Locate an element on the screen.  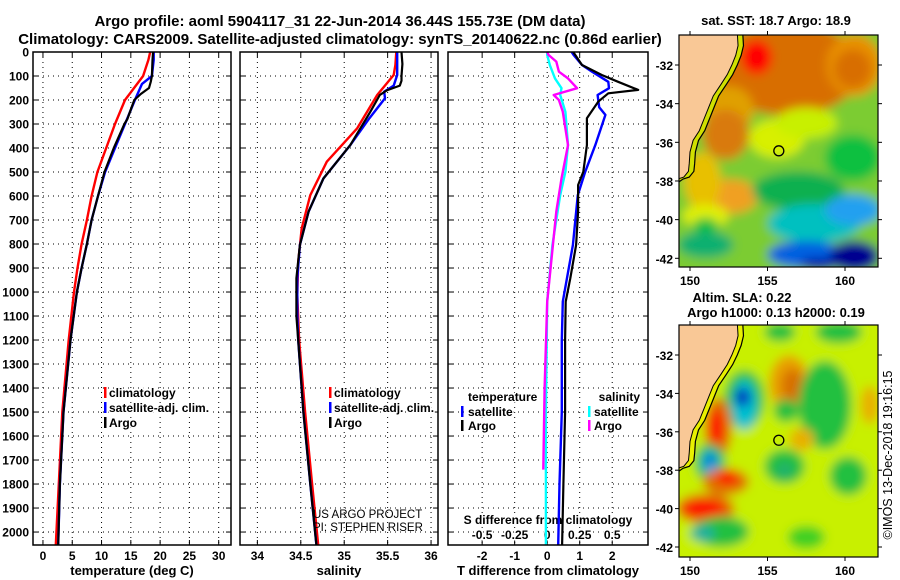
y-tick-label: 1200 is located at coordinates (15, 341).